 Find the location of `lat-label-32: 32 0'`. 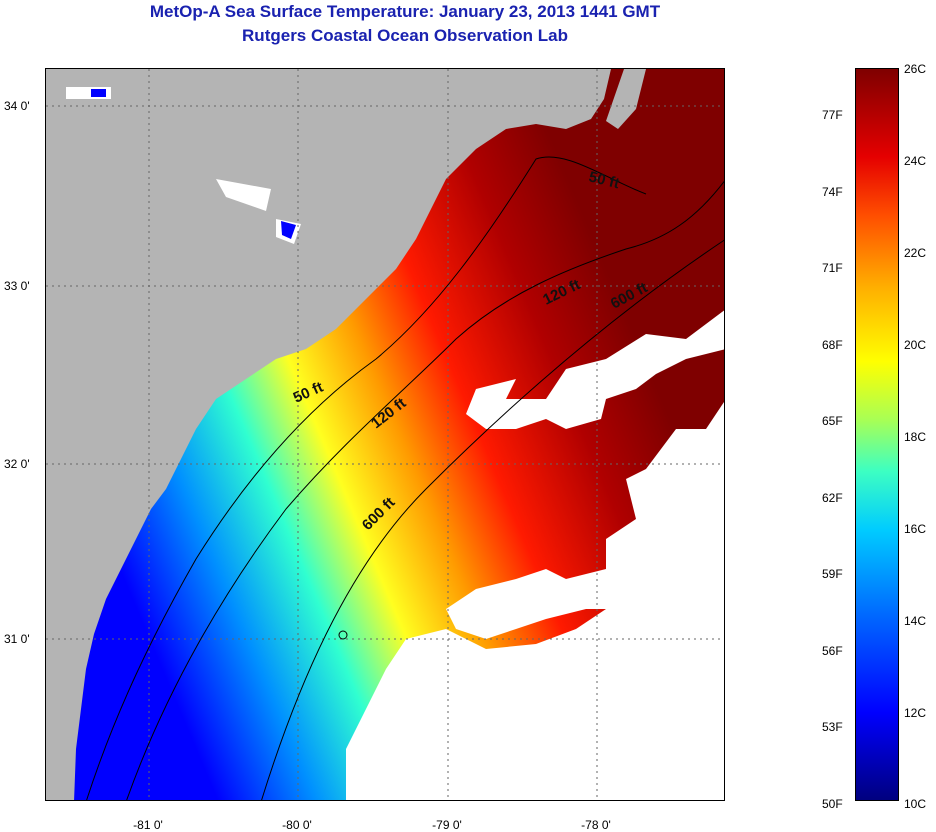

lat-label-32: 32 0' is located at coordinates (17, 464).